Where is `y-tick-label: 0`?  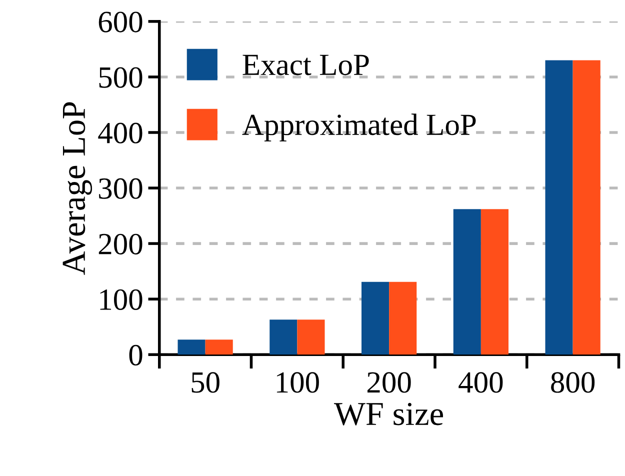 y-tick-label: 0 is located at coordinates (135, 355).